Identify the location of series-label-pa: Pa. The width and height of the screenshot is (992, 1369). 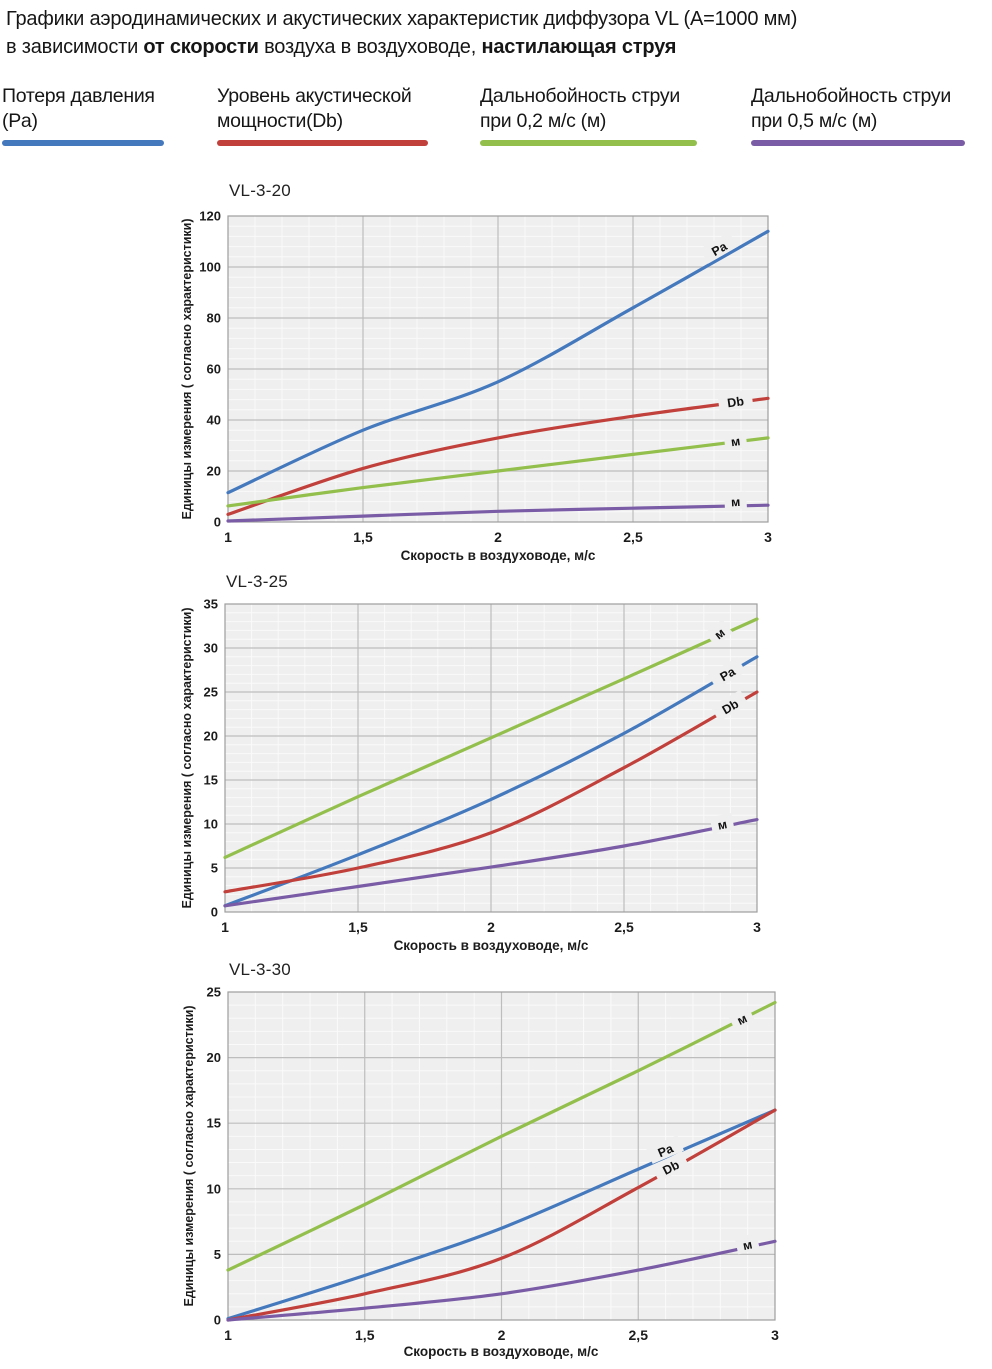
(665, 1149).